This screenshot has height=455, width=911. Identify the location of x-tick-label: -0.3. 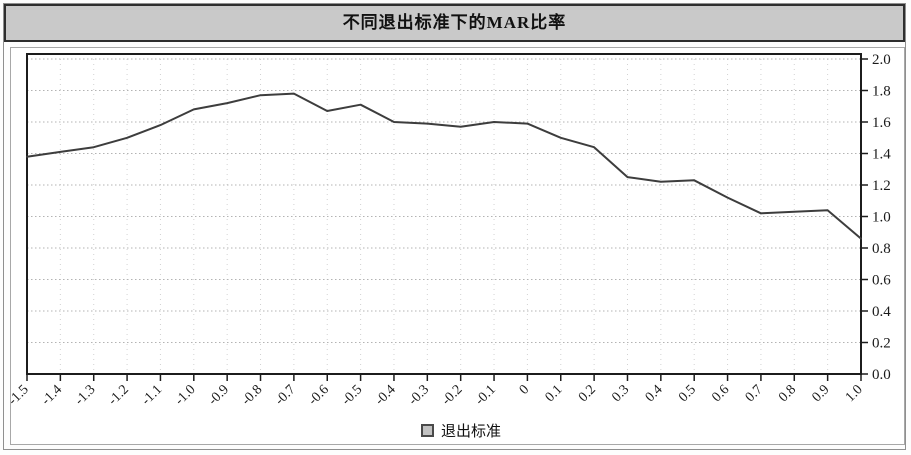
(419, 395).